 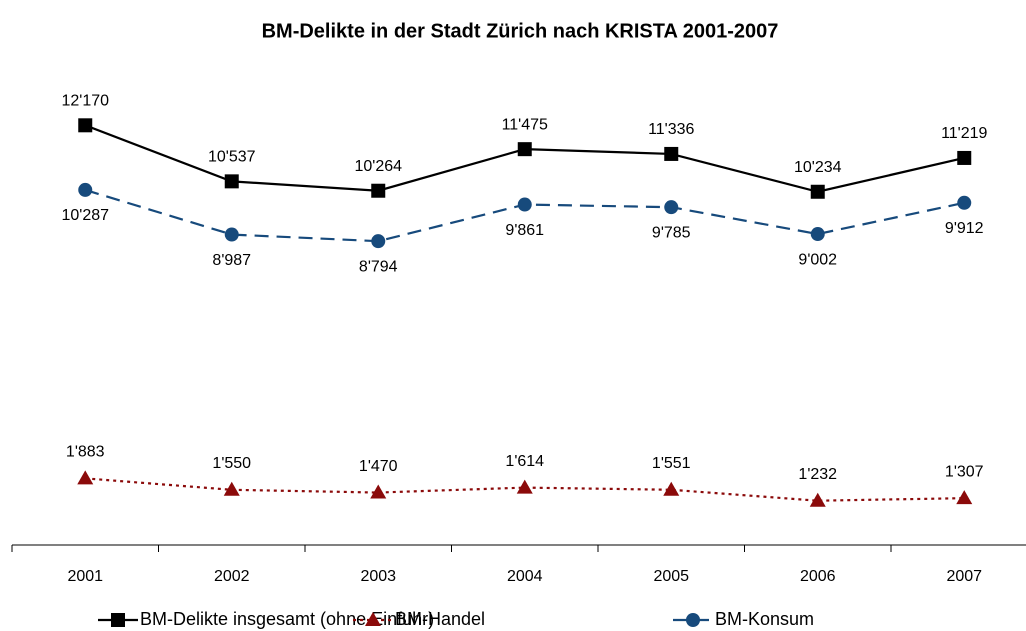 What do you see at coordinates (964, 576) in the screenshot?
I see `x-tick-label: 2007` at bounding box center [964, 576].